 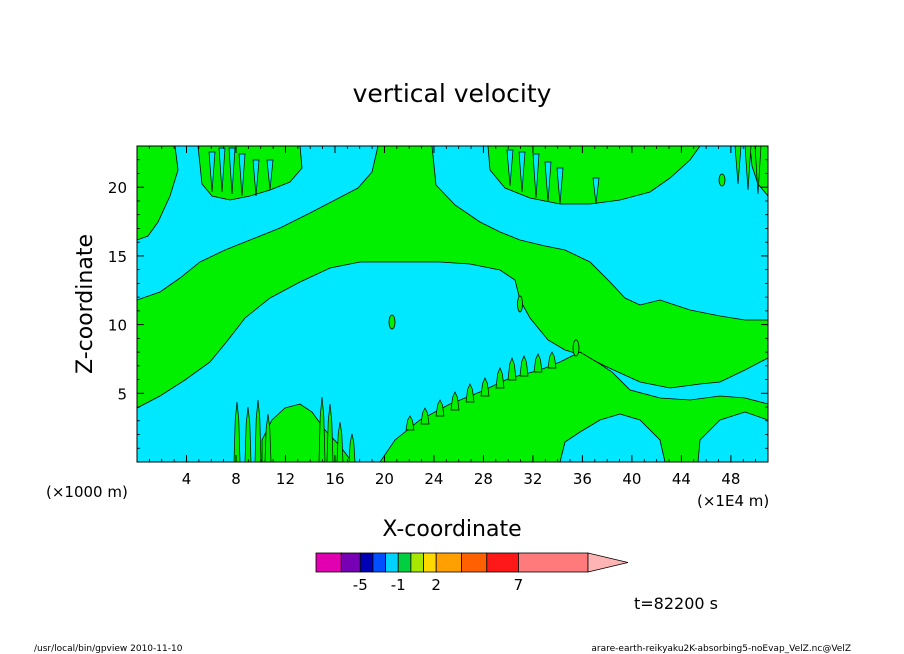 I want to click on x-axis-title: X-coordinate, so click(x=451, y=529).